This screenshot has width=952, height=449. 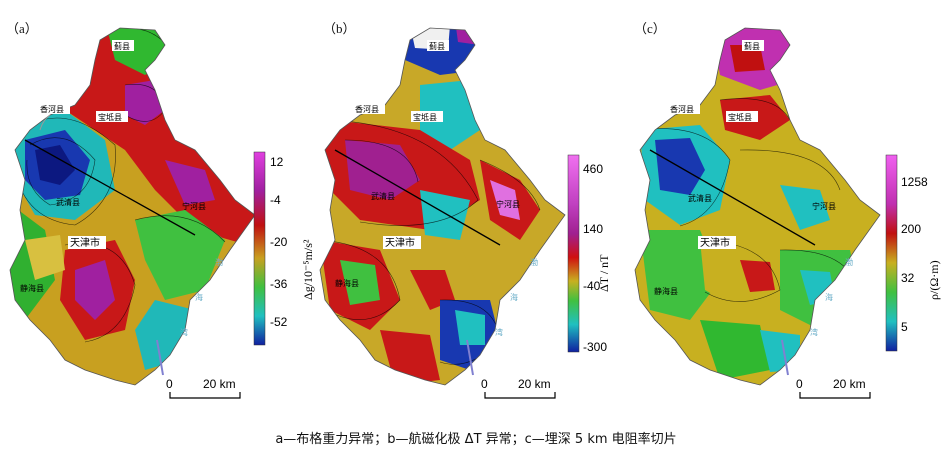 I want to click on place-labels-a: 蓟县 香河县 宝坻县 武清县 宁河县 天津市 静海县 渤 海 湾, so click(x=121, y=188).